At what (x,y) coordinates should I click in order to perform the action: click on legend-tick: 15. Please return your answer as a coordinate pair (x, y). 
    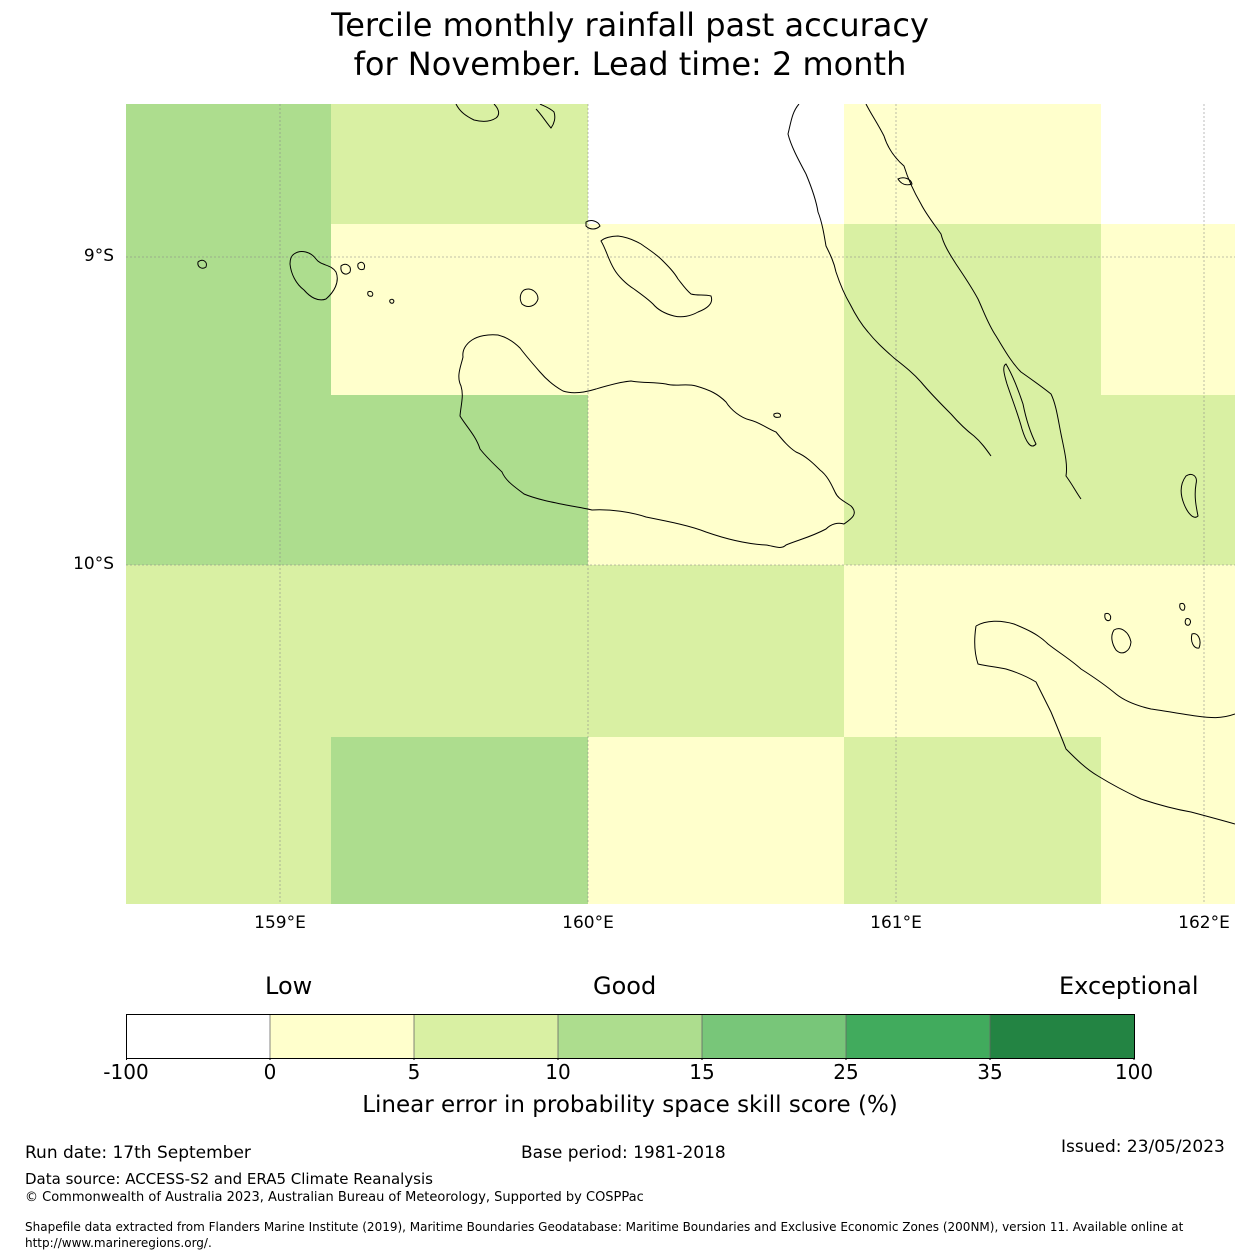
    Looking at the image, I should click on (702, 1072).